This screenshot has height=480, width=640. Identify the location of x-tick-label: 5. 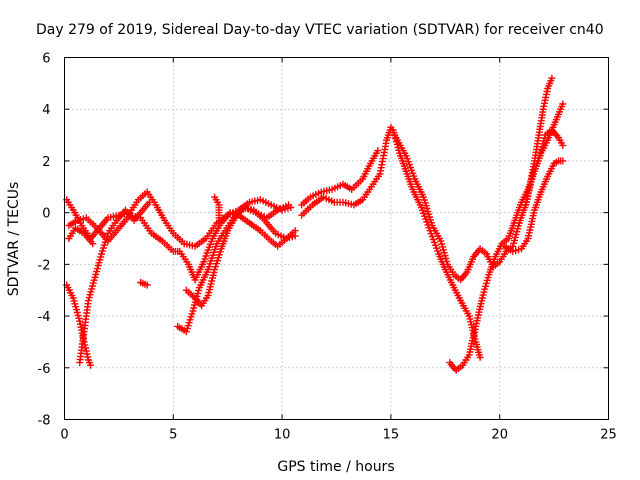
(173, 435).